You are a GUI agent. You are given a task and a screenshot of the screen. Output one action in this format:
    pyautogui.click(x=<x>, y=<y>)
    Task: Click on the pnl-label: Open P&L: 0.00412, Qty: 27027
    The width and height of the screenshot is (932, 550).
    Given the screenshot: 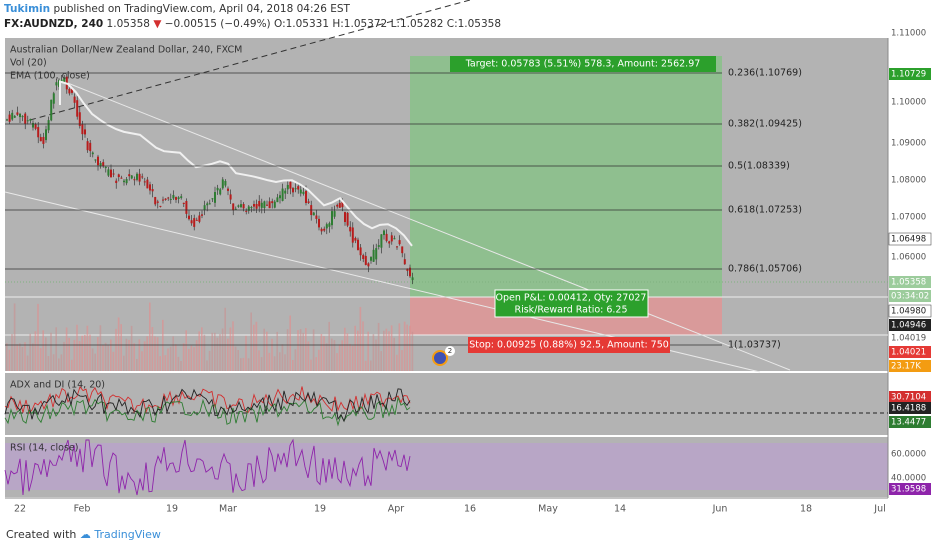 What is the action you would take?
    pyautogui.click(x=571, y=298)
    